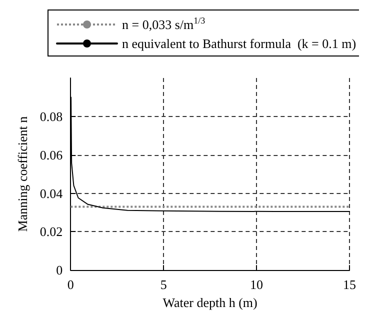 Image resolution: width=367 pixels, height=322 pixels. Describe the element at coordinates (52, 193) in the screenshot. I see `y-tick-label: 0.04` at that location.